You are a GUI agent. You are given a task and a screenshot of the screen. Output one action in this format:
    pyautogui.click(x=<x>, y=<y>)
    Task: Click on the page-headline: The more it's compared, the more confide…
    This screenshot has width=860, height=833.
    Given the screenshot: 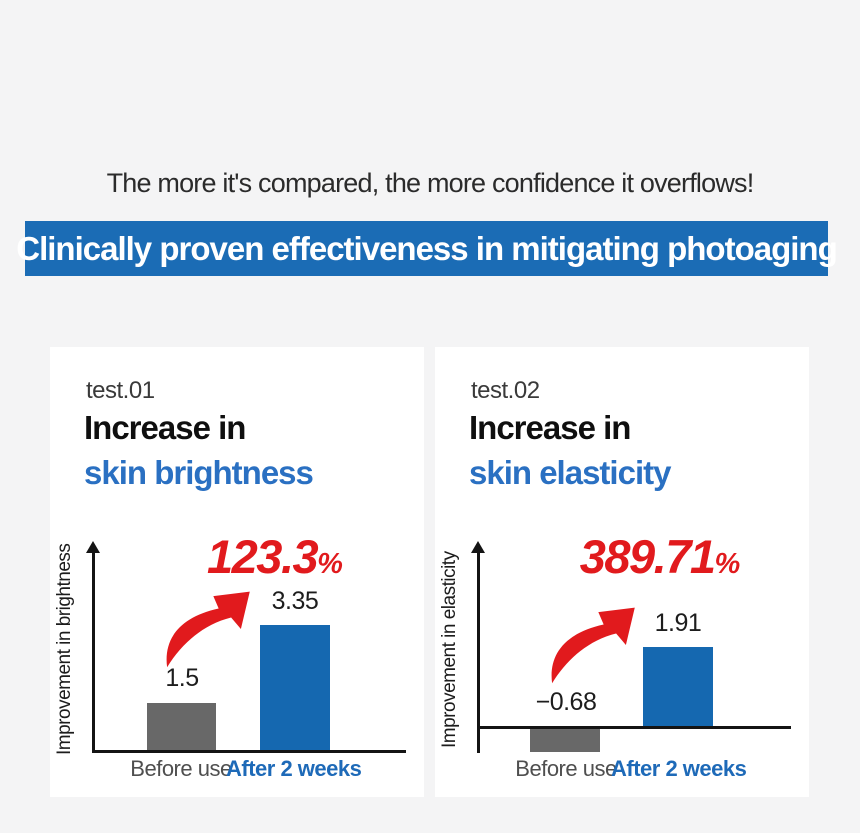 What is the action you would take?
    pyautogui.click(x=430, y=183)
    